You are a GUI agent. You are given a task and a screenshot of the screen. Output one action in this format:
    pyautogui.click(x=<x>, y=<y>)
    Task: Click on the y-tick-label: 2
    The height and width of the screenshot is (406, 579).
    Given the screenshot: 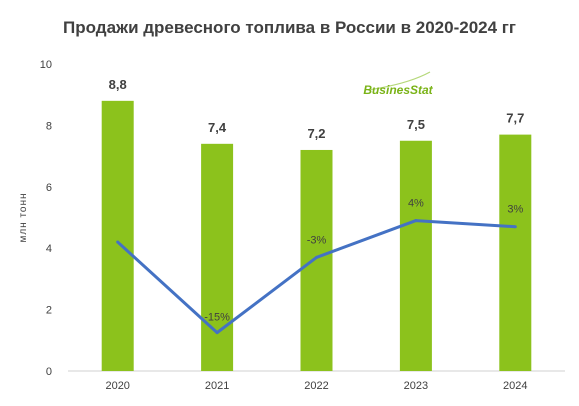 What is the action you would take?
    pyautogui.click(x=49, y=311)
    